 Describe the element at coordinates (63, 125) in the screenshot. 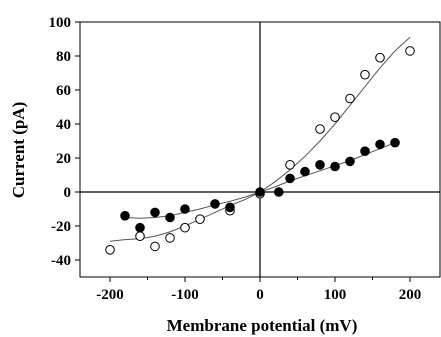

I see `y-tick-label: 40` at that location.